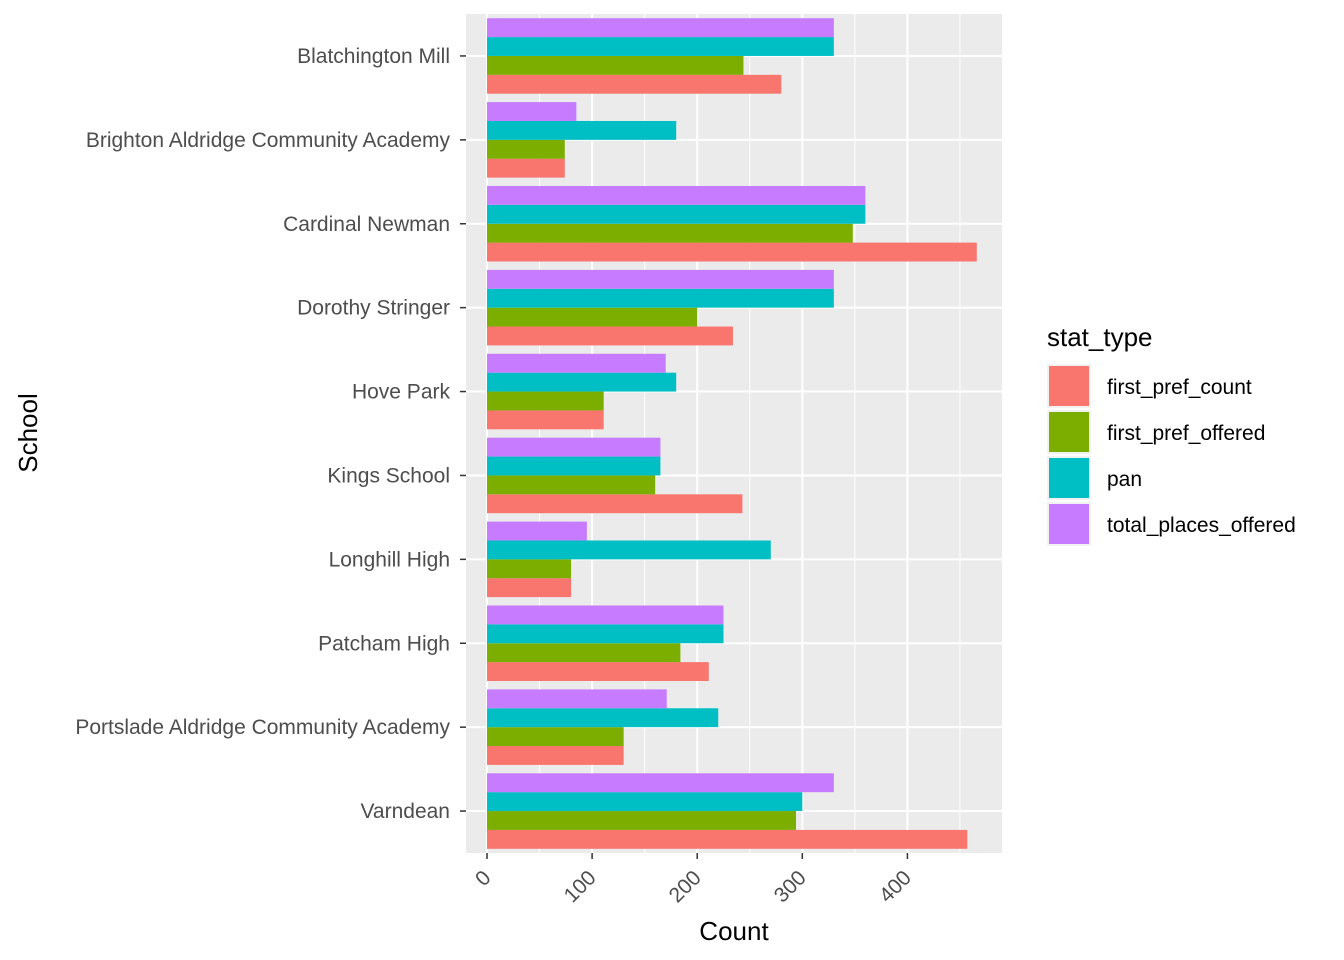  I want to click on legend-label-total_places_offered: total_places_offered, so click(1201, 525).